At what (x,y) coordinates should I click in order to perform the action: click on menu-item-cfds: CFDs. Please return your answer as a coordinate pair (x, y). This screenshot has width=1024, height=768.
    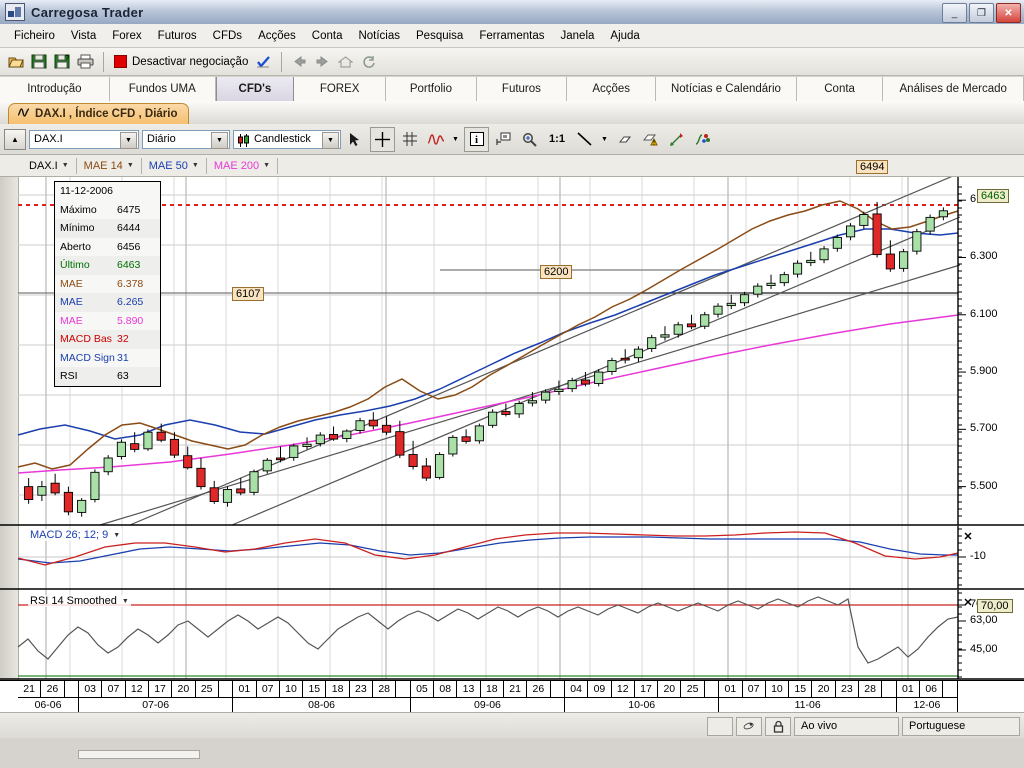
    Looking at the image, I should click on (227, 35).